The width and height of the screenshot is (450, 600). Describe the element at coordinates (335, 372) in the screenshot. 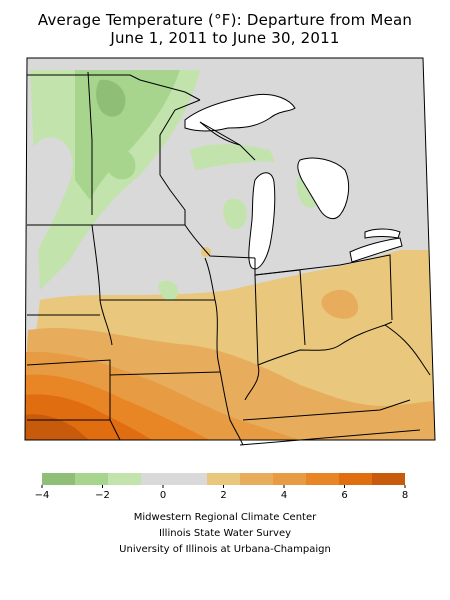

I see `kentucky-gray-patch` at that location.